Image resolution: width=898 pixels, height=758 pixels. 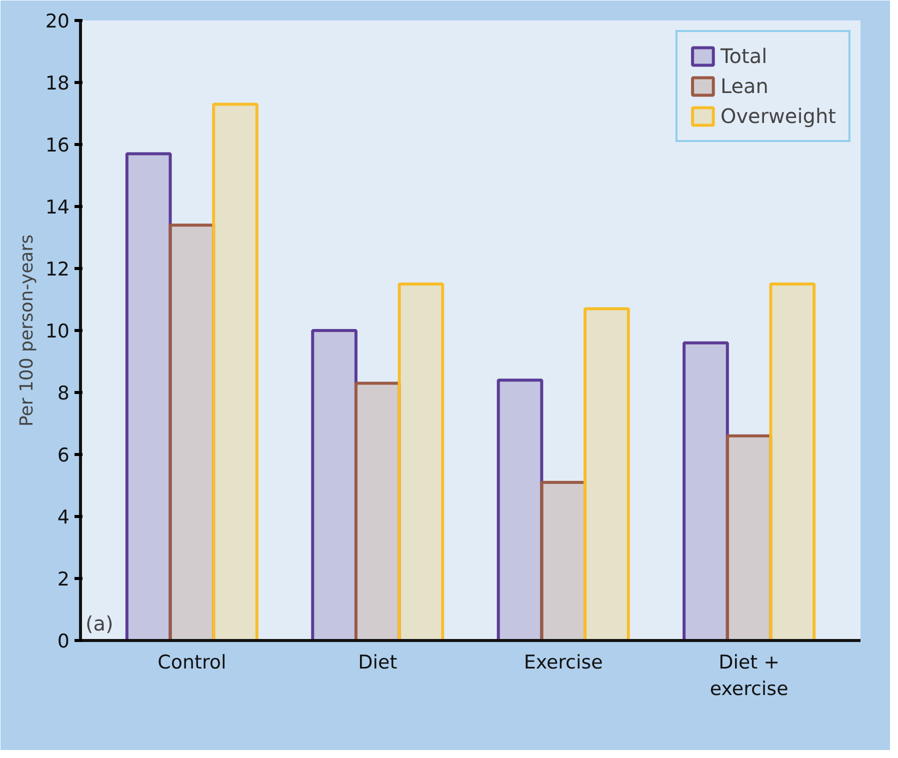 I want to click on y-tick-label: 16, so click(x=57, y=145).